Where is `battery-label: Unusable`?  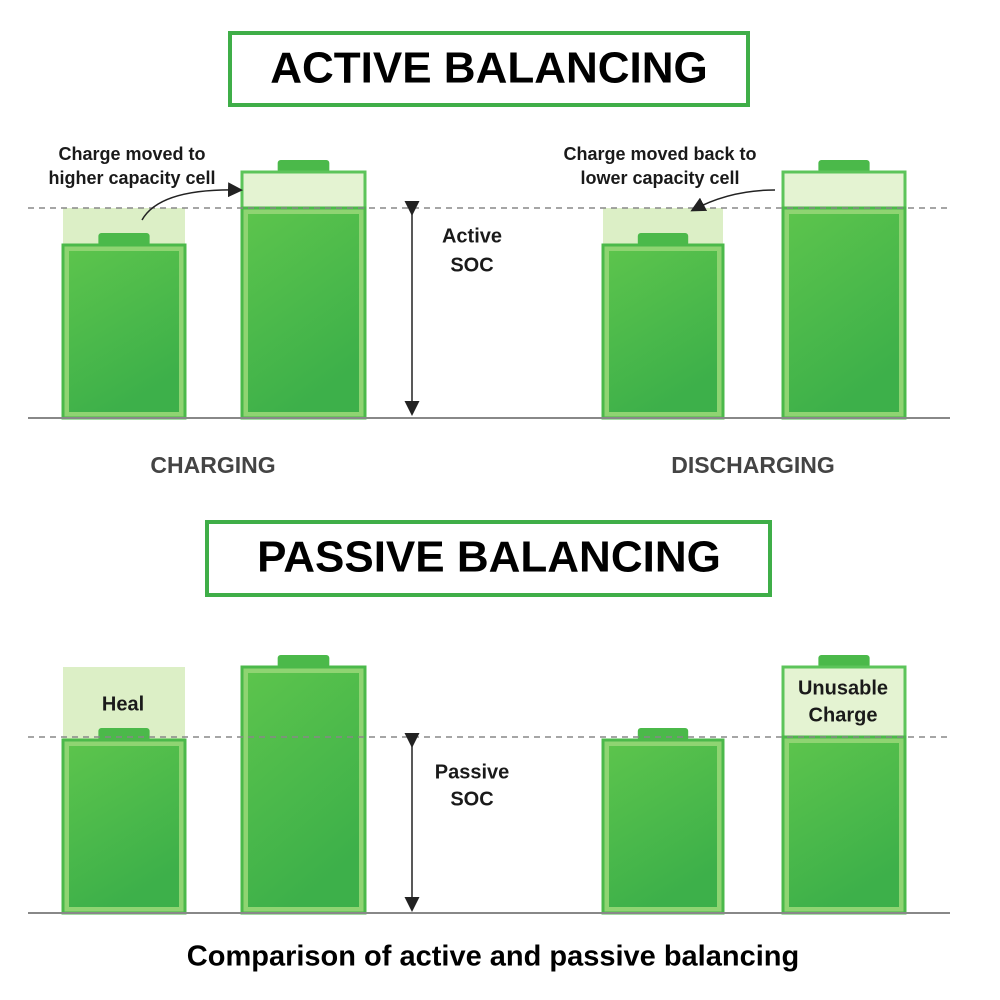 battery-label: Unusable is located at coordinates (843, 688).